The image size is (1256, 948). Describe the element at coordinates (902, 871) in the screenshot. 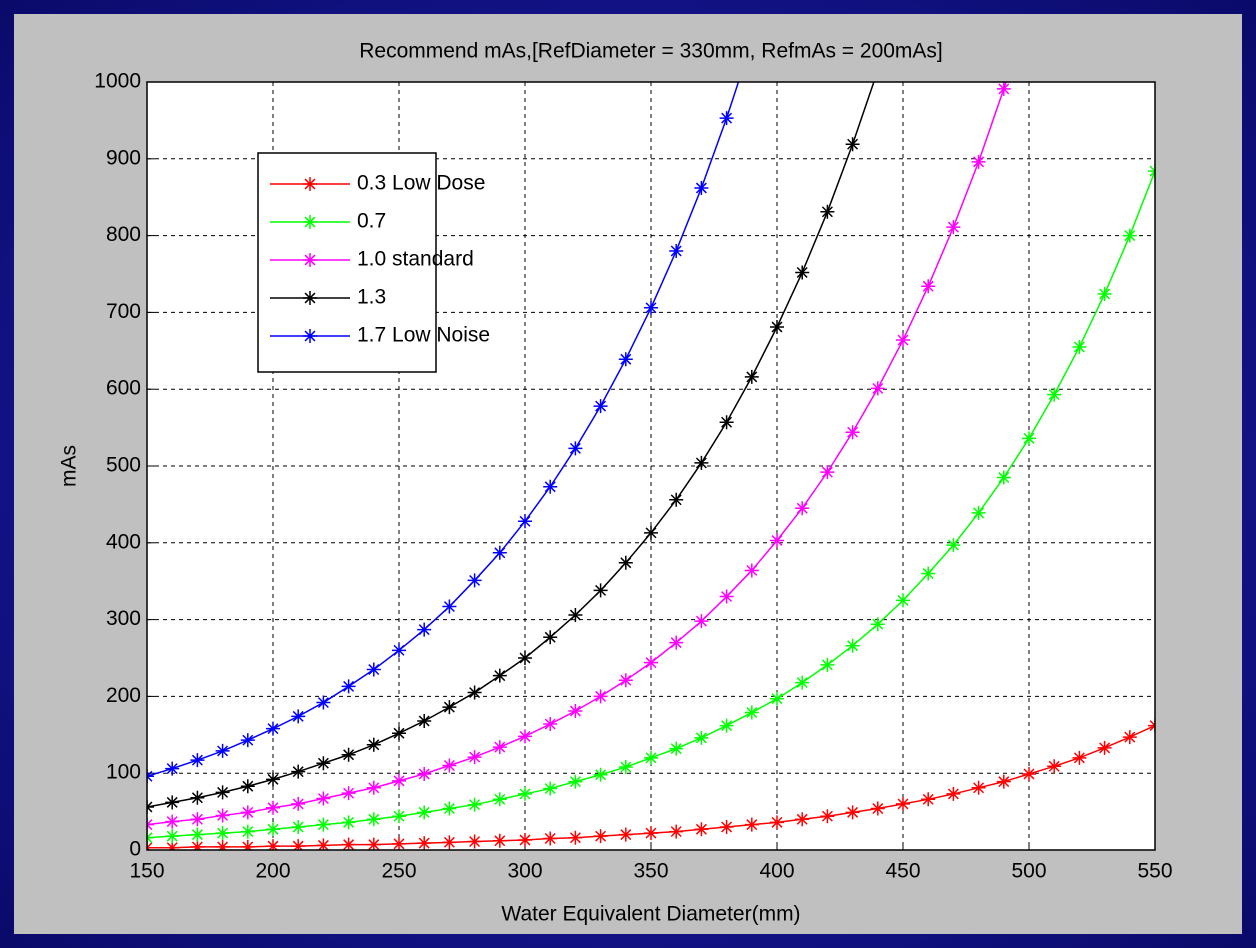

I see `x-tick-label: 450` at that location.